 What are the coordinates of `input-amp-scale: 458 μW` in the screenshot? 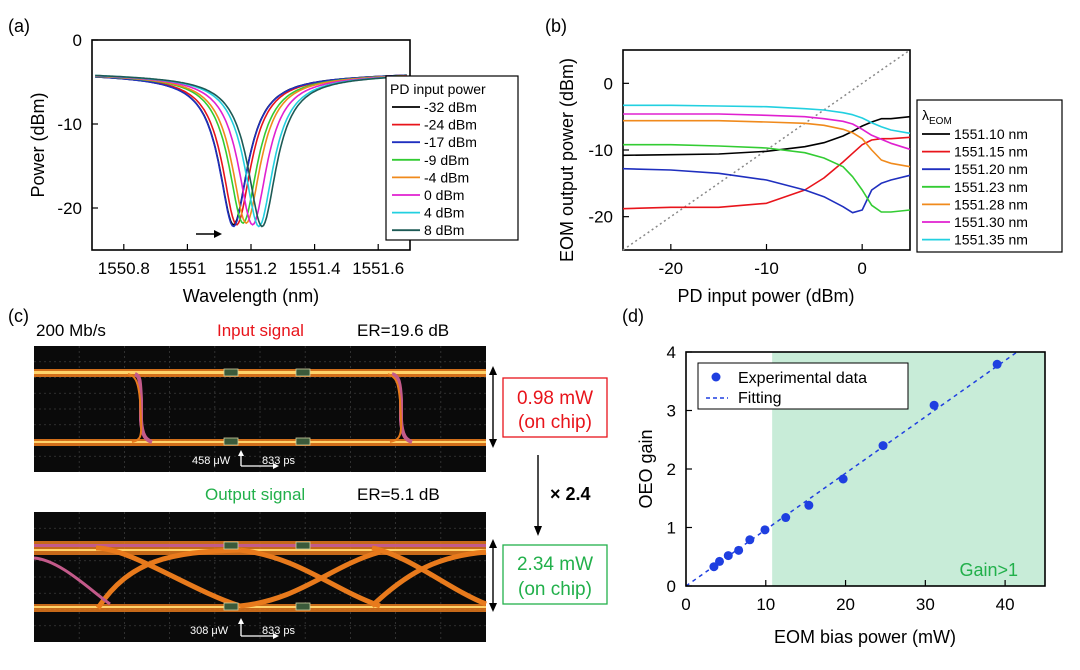 It's located at (211, 461).